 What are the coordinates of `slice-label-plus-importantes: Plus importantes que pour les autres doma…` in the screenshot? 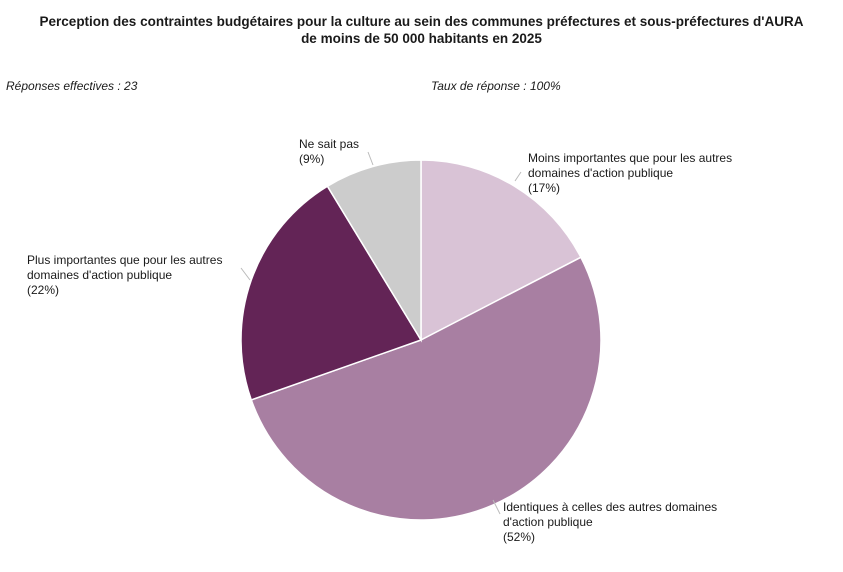 It's located at (124, 275).